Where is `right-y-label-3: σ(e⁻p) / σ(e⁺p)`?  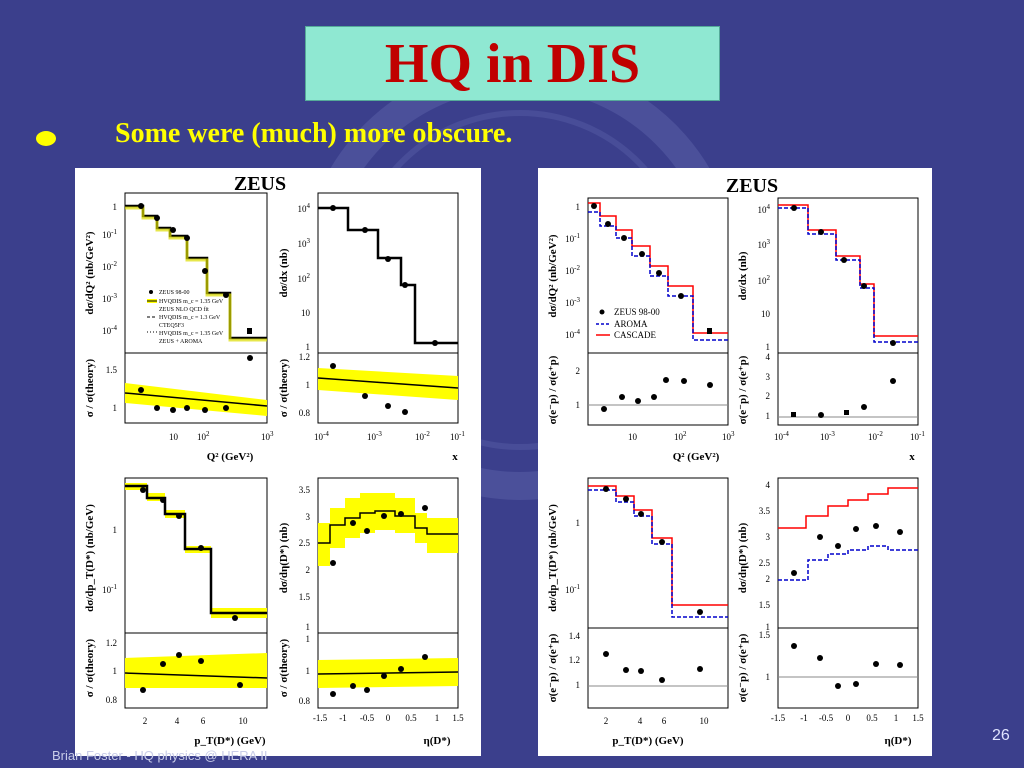
right-y-label-3: σ(e⁻p) / σ(e⁺p) is located at coordinates (553, 389).